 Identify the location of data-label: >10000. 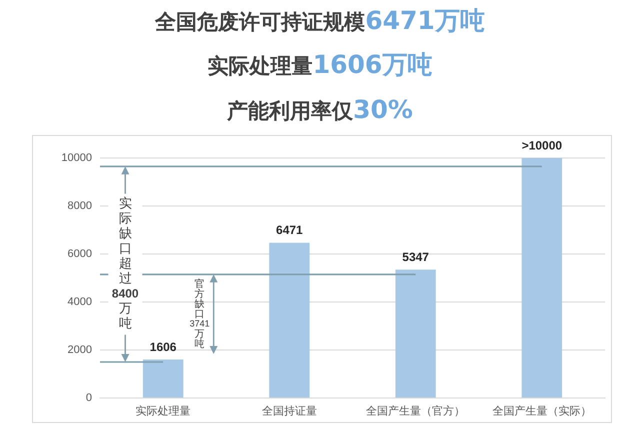
(542, 145).